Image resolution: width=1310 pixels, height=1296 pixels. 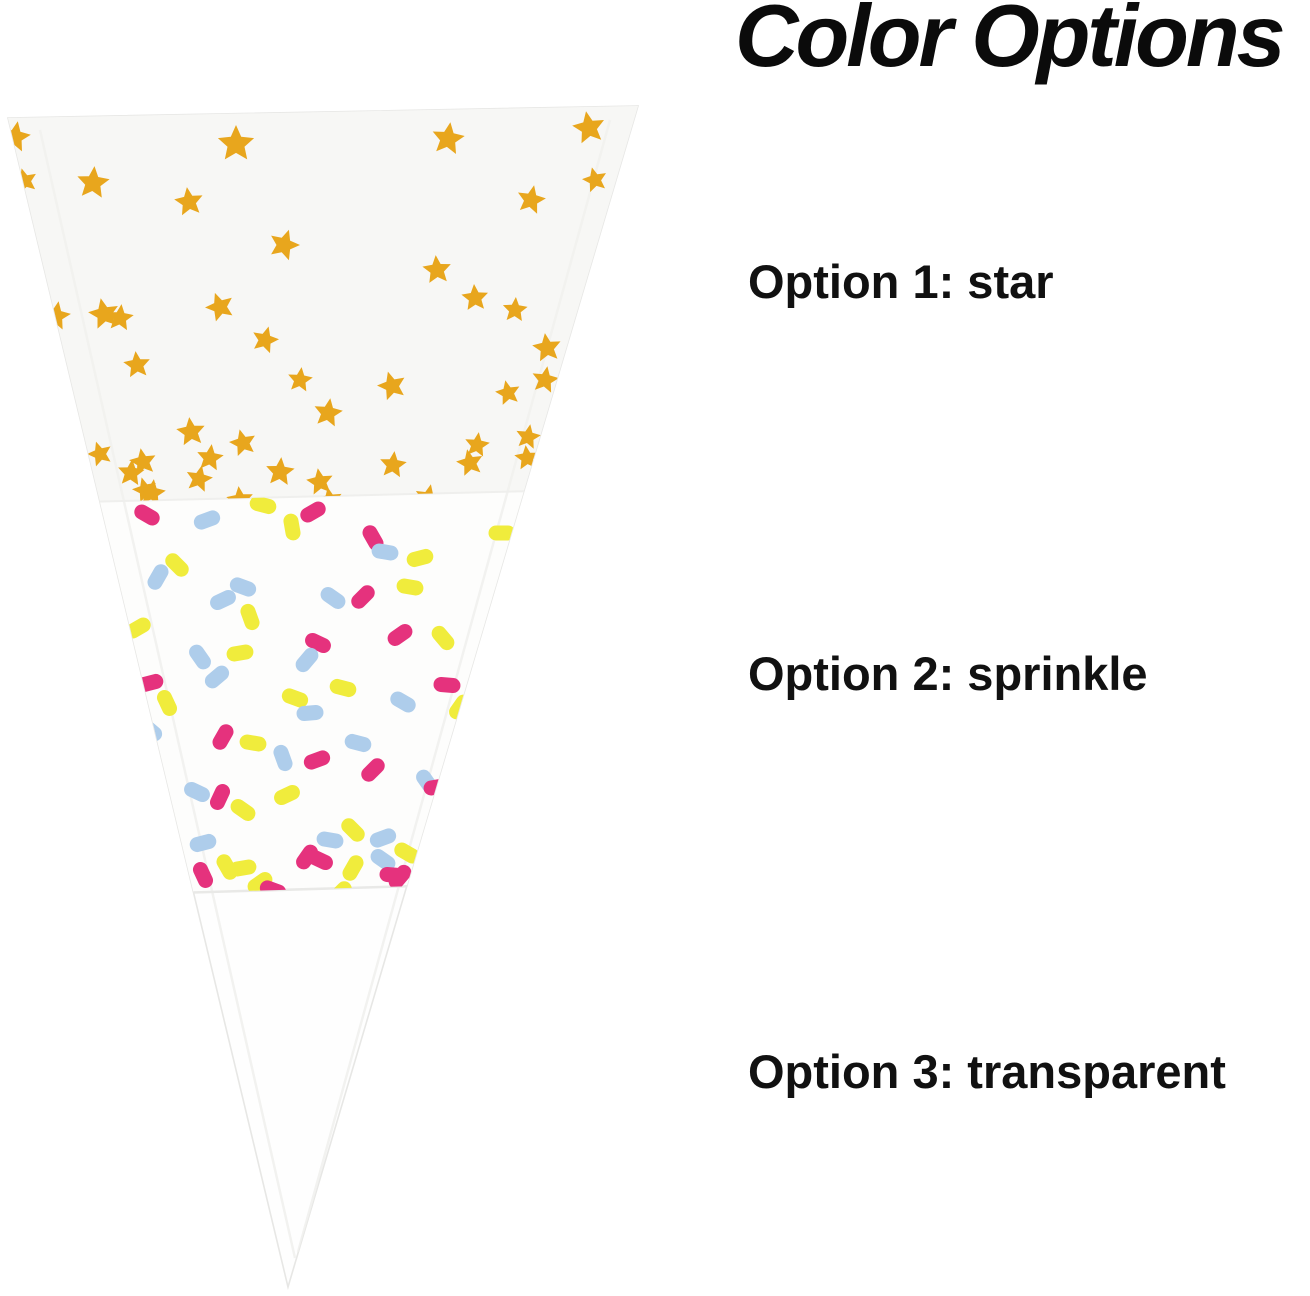 I want to click on option-1-star-label: Option 1: star, so click(x=901, y=281).